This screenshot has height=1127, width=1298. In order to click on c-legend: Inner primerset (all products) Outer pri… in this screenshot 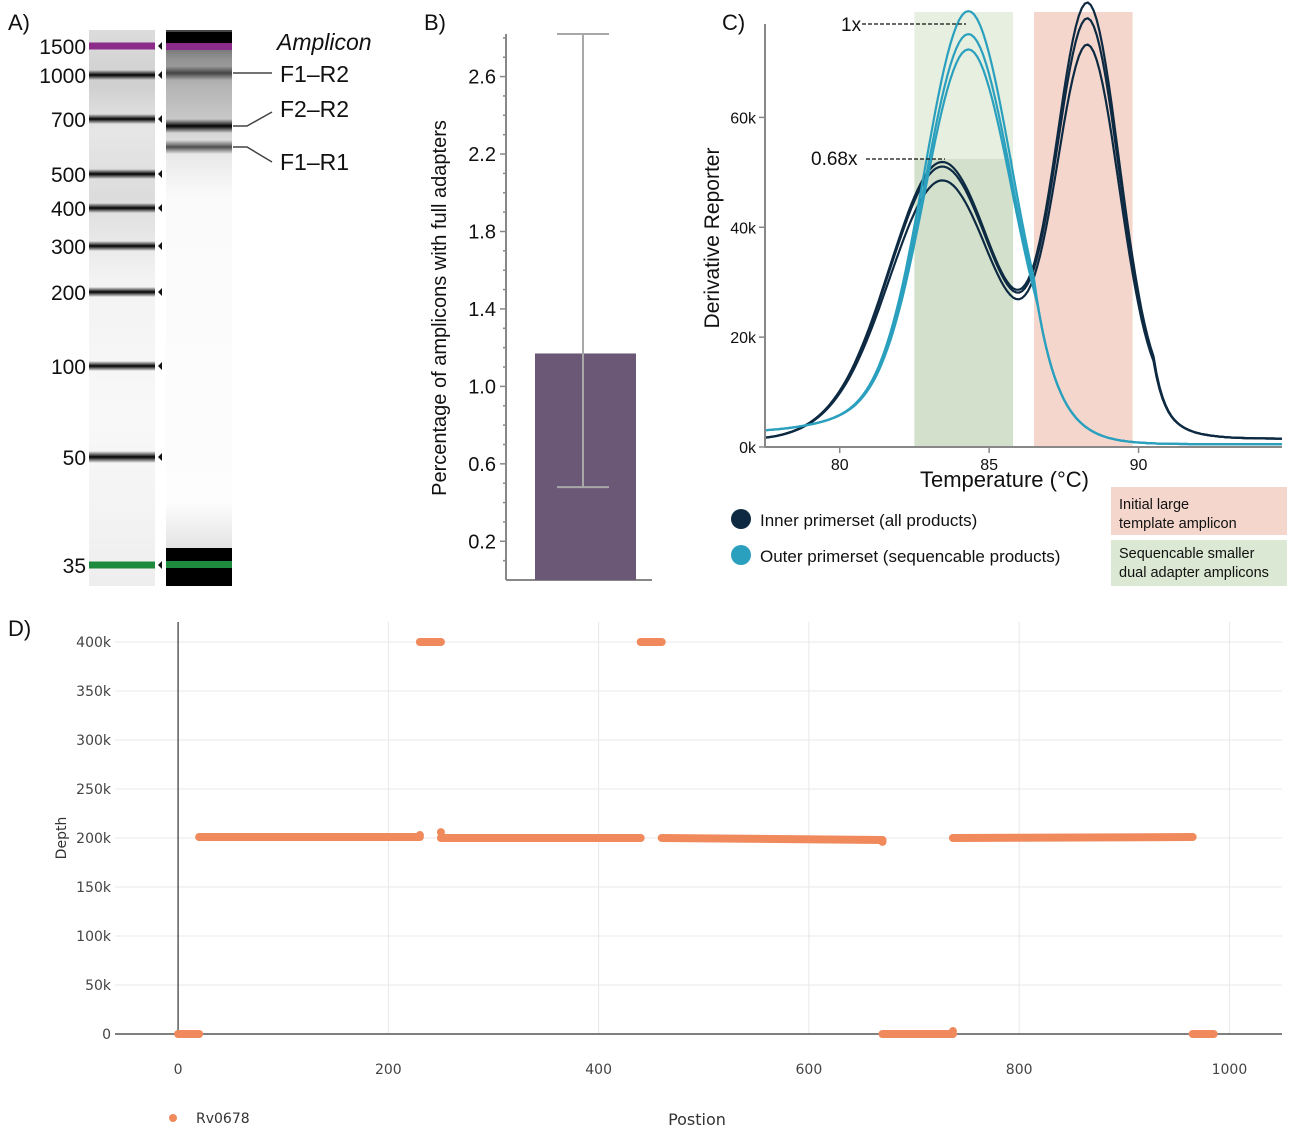, I will do `click(895, 537)`.